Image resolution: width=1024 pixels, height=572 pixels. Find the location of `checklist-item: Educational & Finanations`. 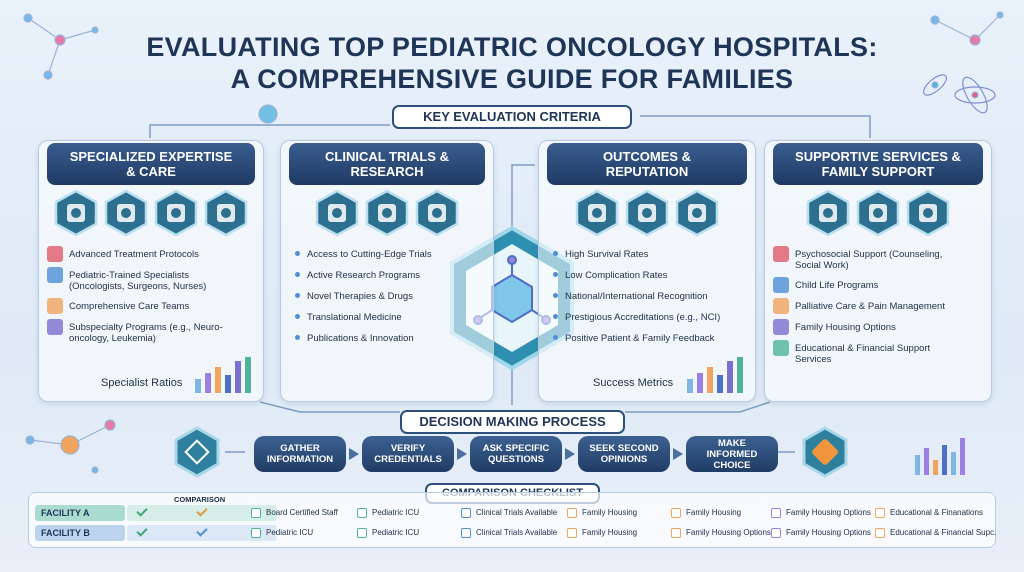

checklist-item: Educational & Finanations is located at coordinates (936, 512).